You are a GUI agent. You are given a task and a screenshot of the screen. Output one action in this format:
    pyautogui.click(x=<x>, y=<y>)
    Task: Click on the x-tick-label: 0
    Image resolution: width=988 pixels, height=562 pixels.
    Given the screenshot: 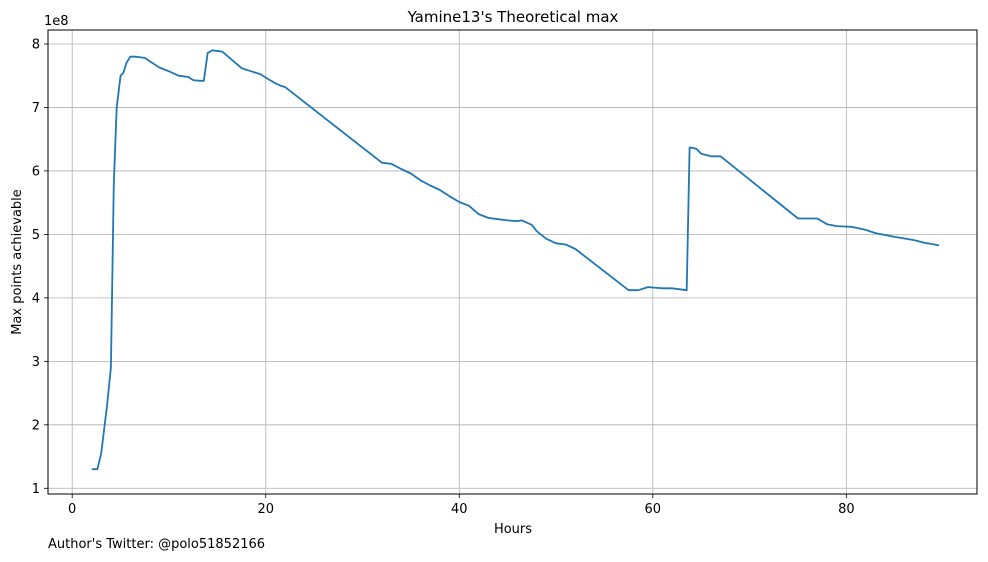 What is the action you would take?
    pyautogui.click(x=72, y=509)
    